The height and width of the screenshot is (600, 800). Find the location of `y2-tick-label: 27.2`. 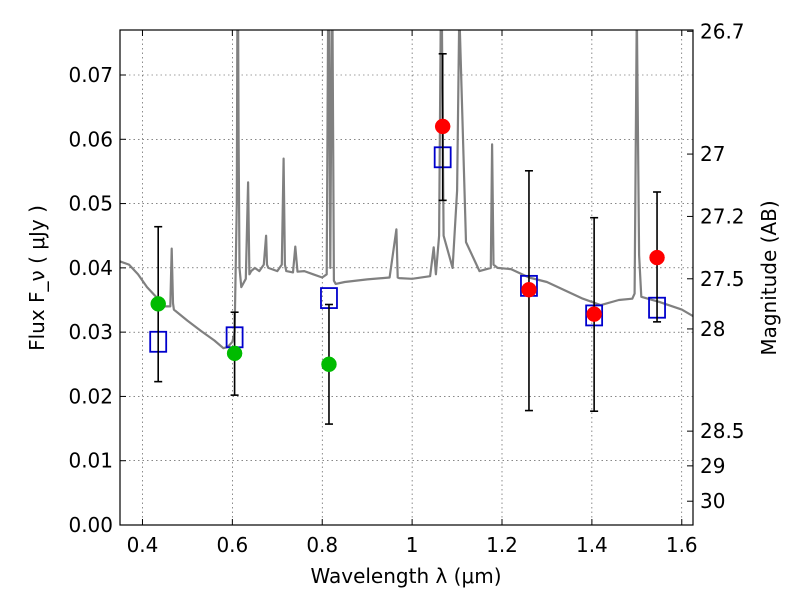

y2-tick-label: 27.2 is located at coordinates (722, 216).